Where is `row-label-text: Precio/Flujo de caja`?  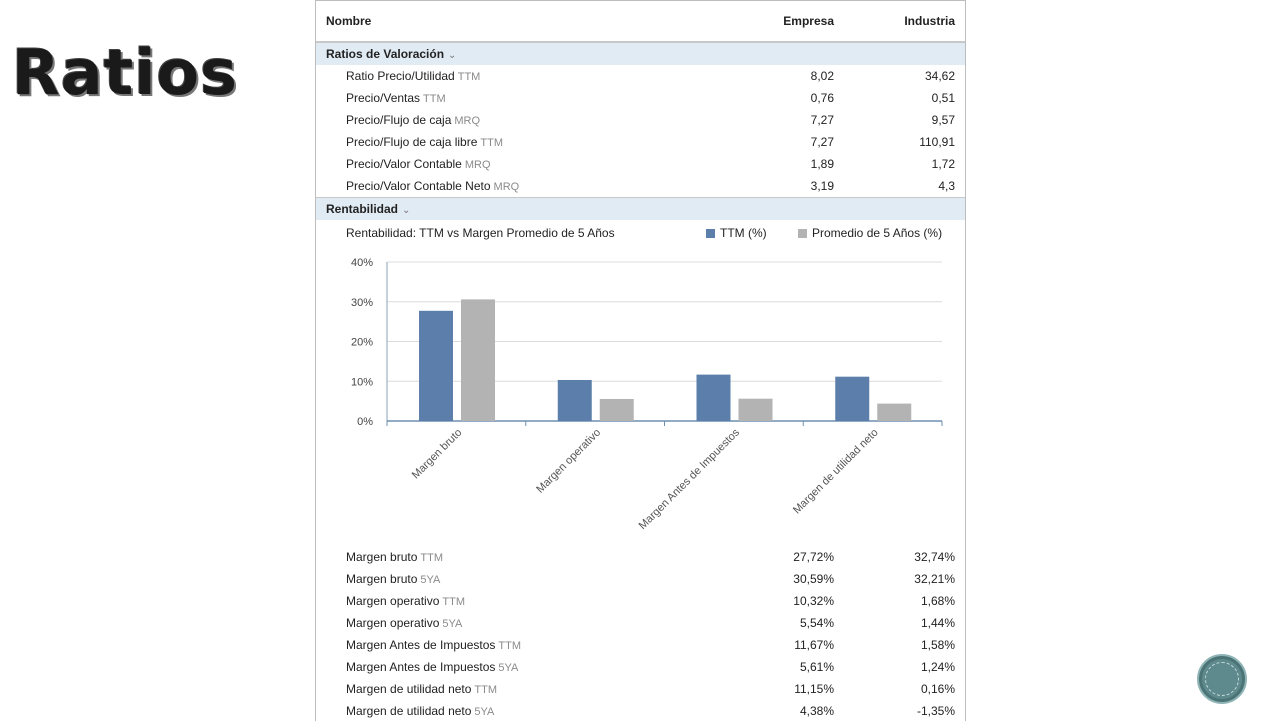 row-label-text: Precio/Flujo de caja is located at coordinates (399, 120).